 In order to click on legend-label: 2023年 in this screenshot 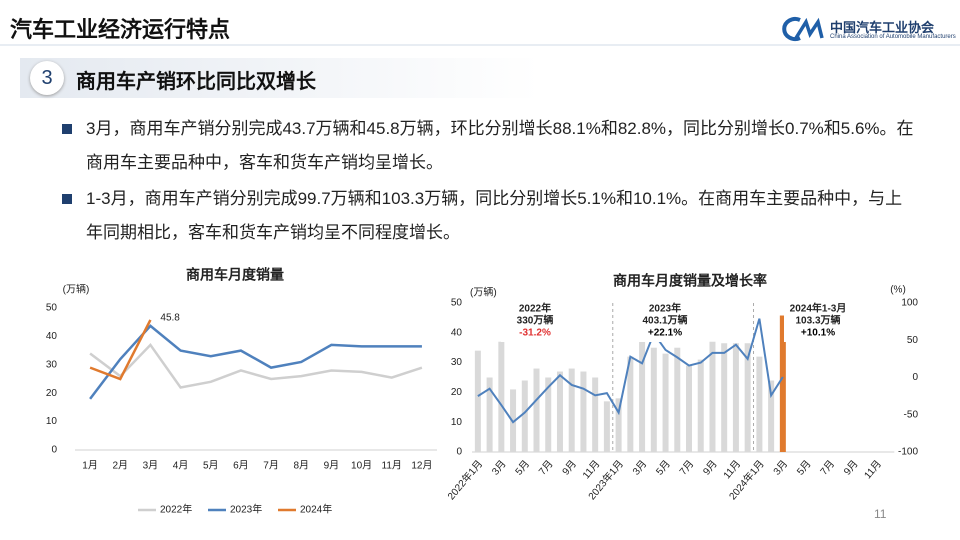, I will do `click(246, 509)`.